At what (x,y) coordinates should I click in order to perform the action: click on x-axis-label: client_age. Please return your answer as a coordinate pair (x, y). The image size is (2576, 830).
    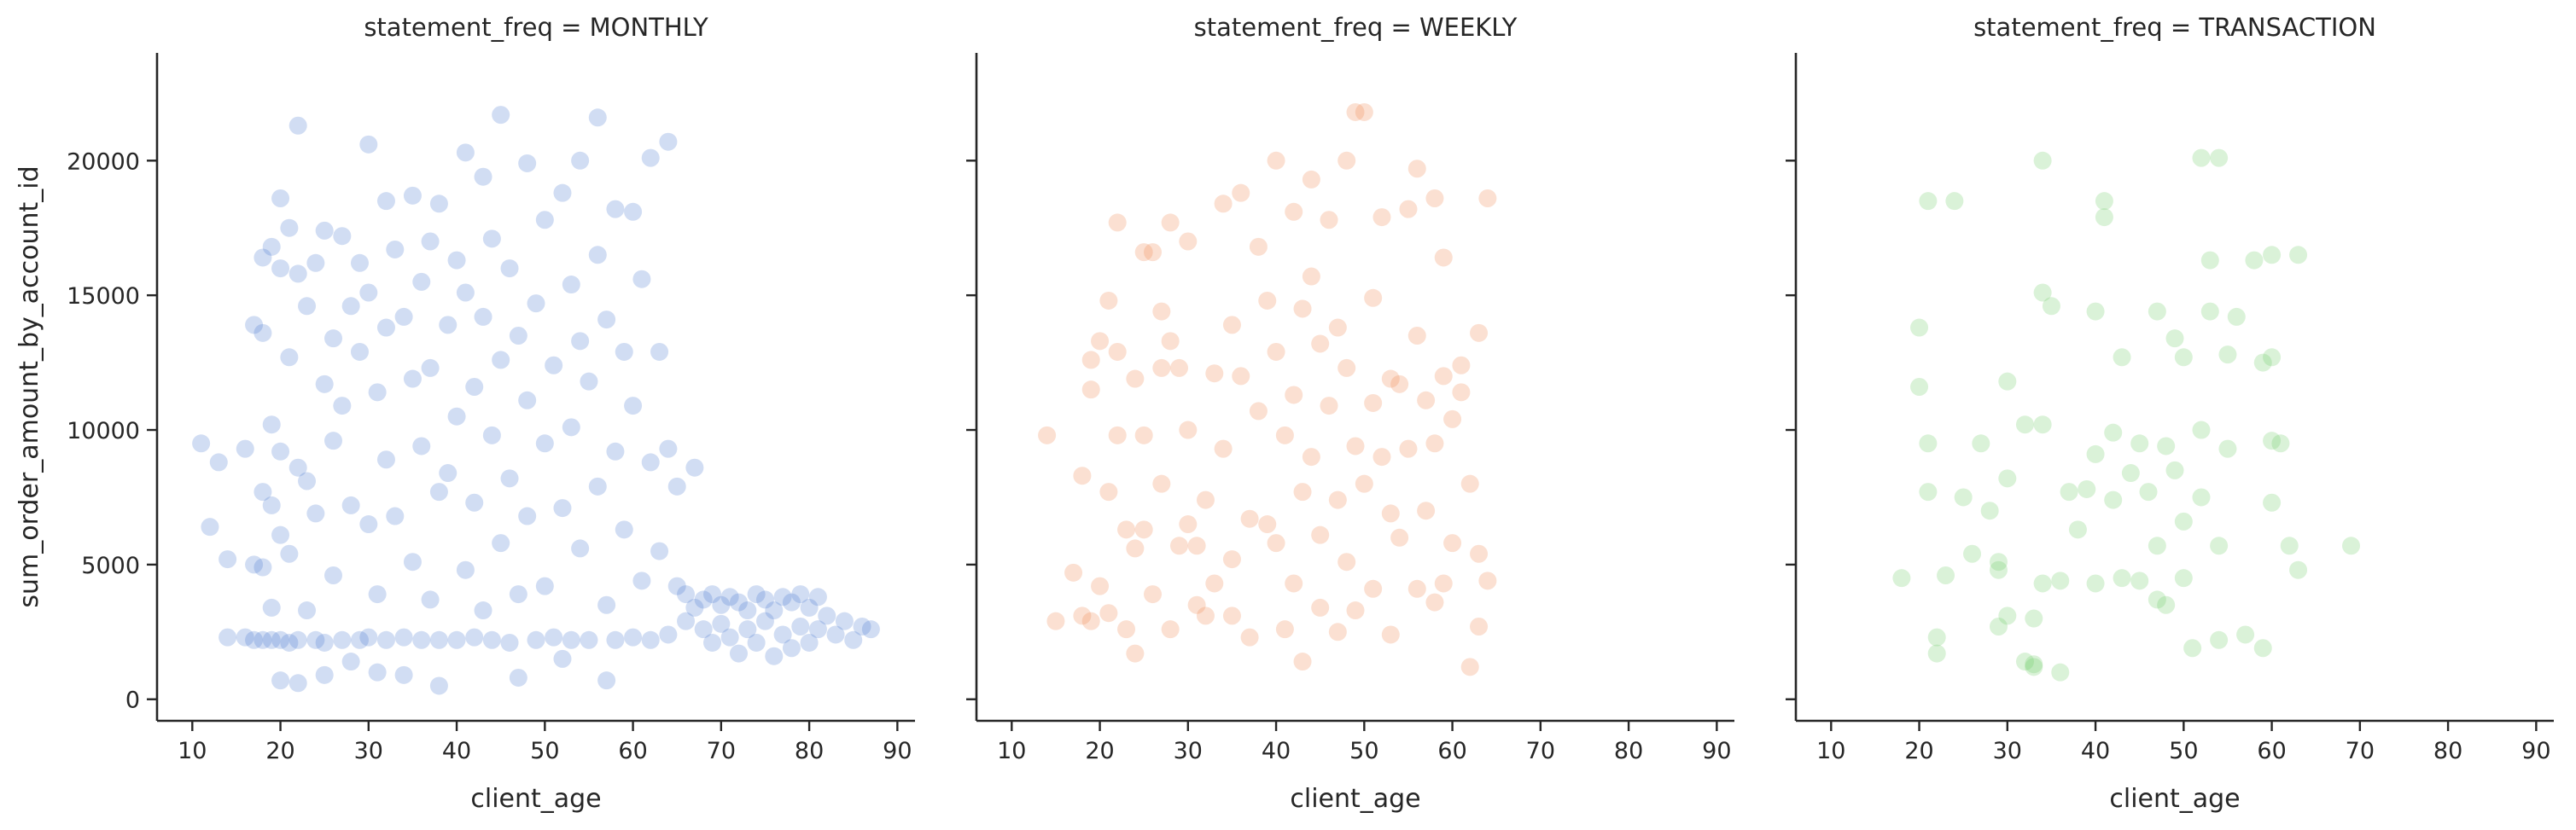
    Looking at the image, I should click on (535, 799).